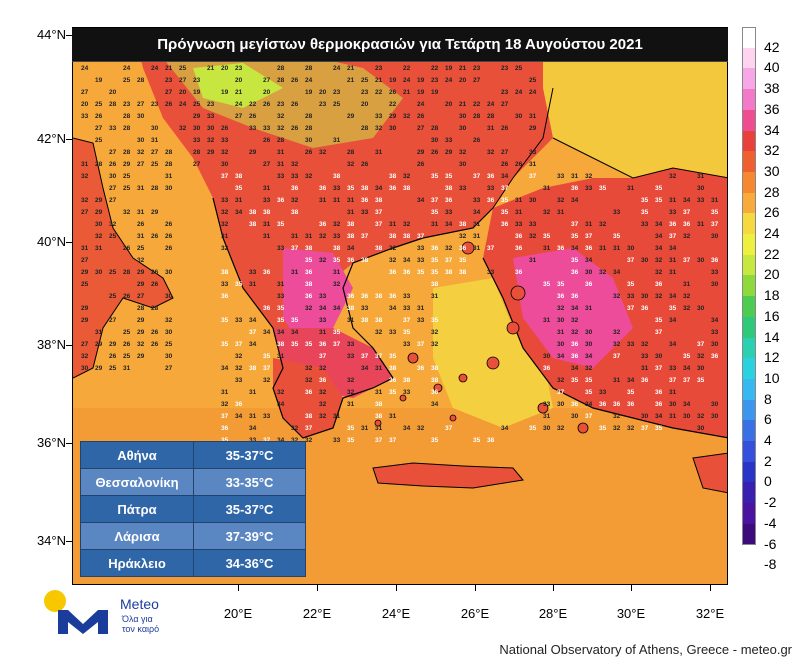 Image resolution: width=804 pixels, height=672 pixels. What do you see at coordinates (51, 241) in the screenshot?
I see `lat-label-40: 40°N` at bounding box center [51, 241].